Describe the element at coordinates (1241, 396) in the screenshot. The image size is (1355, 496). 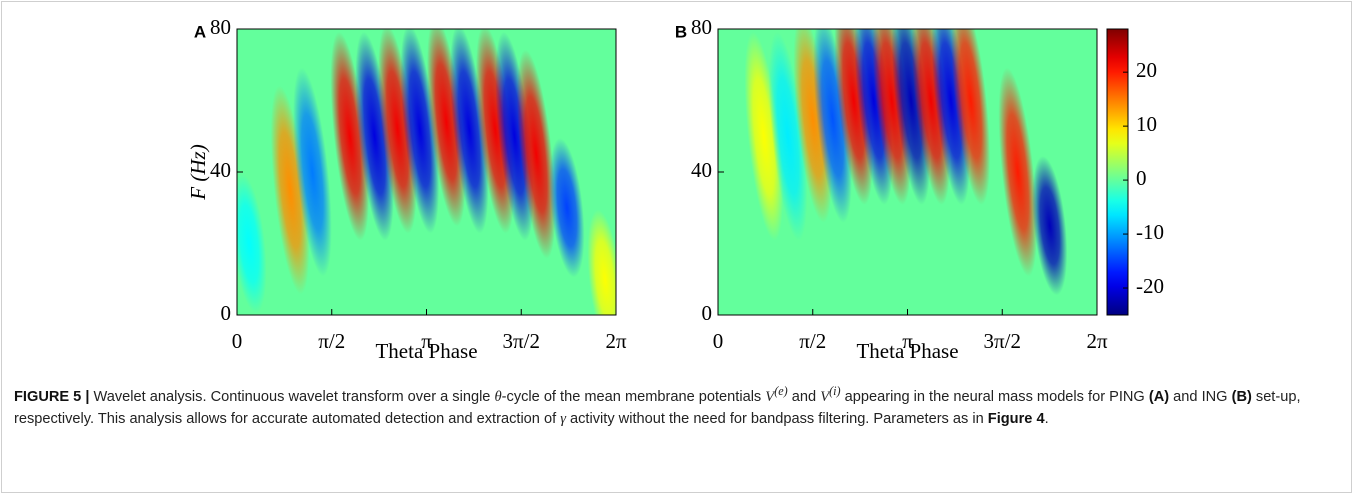
I see `caption-ref: (B)` at that location.